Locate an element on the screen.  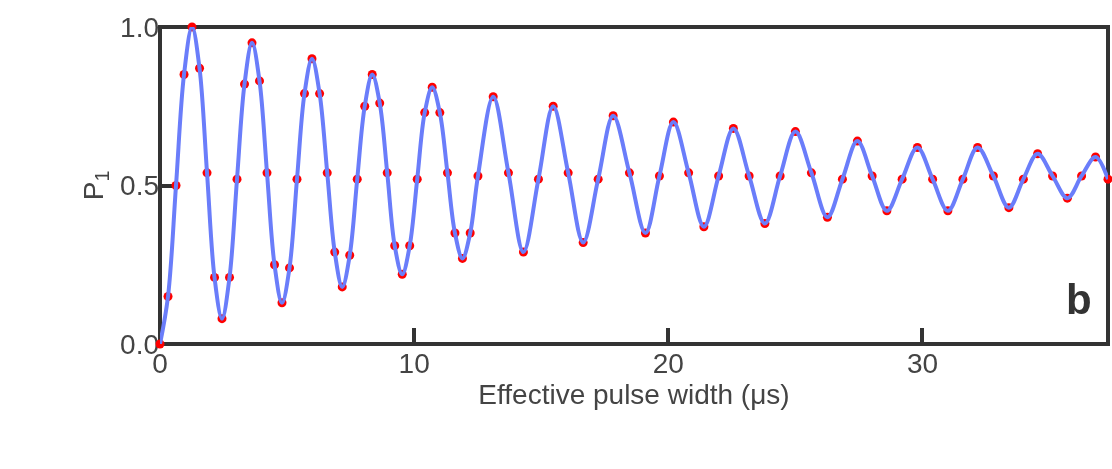
x-tick-label: 20 is located at coordinates (668, 363).